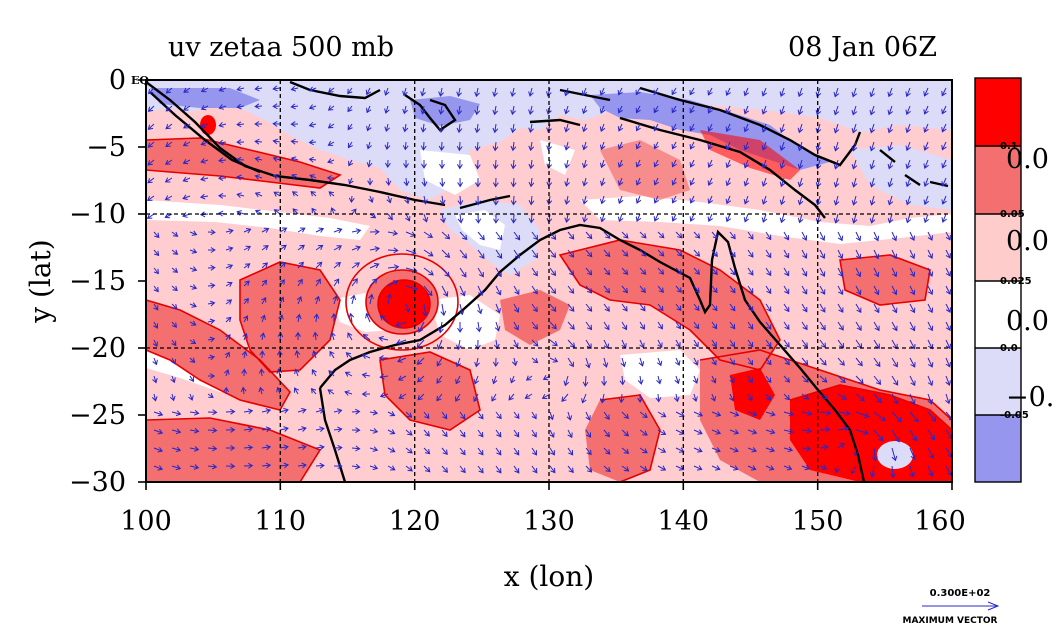 Image resolution: width=1058 pixels, height=631 pixels. I want to click on map-title: uv zetaa 500 mb, so click(281, 47).